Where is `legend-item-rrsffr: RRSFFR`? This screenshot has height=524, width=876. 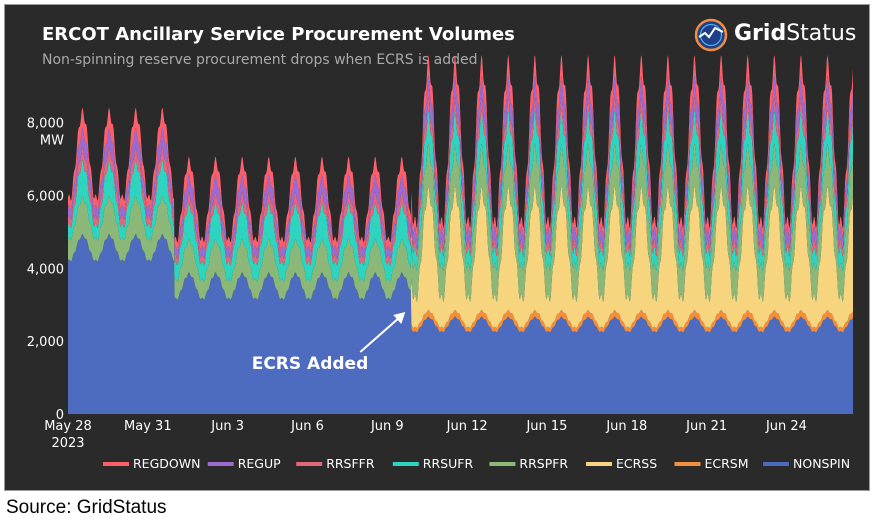 legend-item-rrsffr: RRSFFR is located at coordinates (335, 463).